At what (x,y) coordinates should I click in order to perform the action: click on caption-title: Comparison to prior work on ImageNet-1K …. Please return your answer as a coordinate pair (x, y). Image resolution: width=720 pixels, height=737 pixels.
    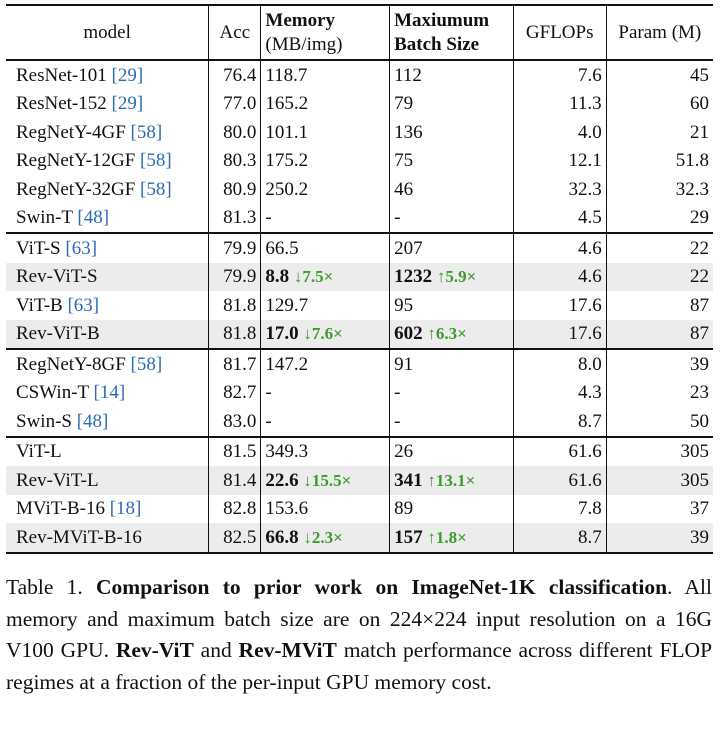
    Looking at the image, I should click on (382, 587).